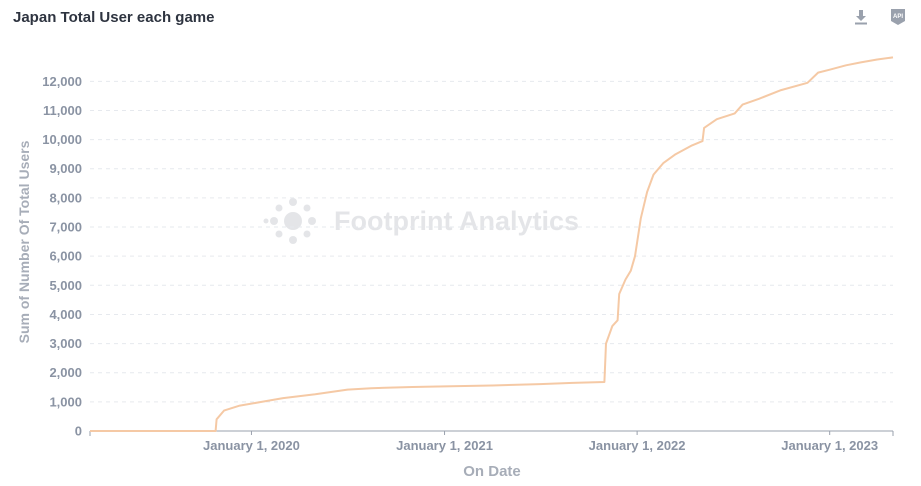 The width and height of the screenshot is (921, 486). I want to click on api-icon-text: API, so click(898, 17).